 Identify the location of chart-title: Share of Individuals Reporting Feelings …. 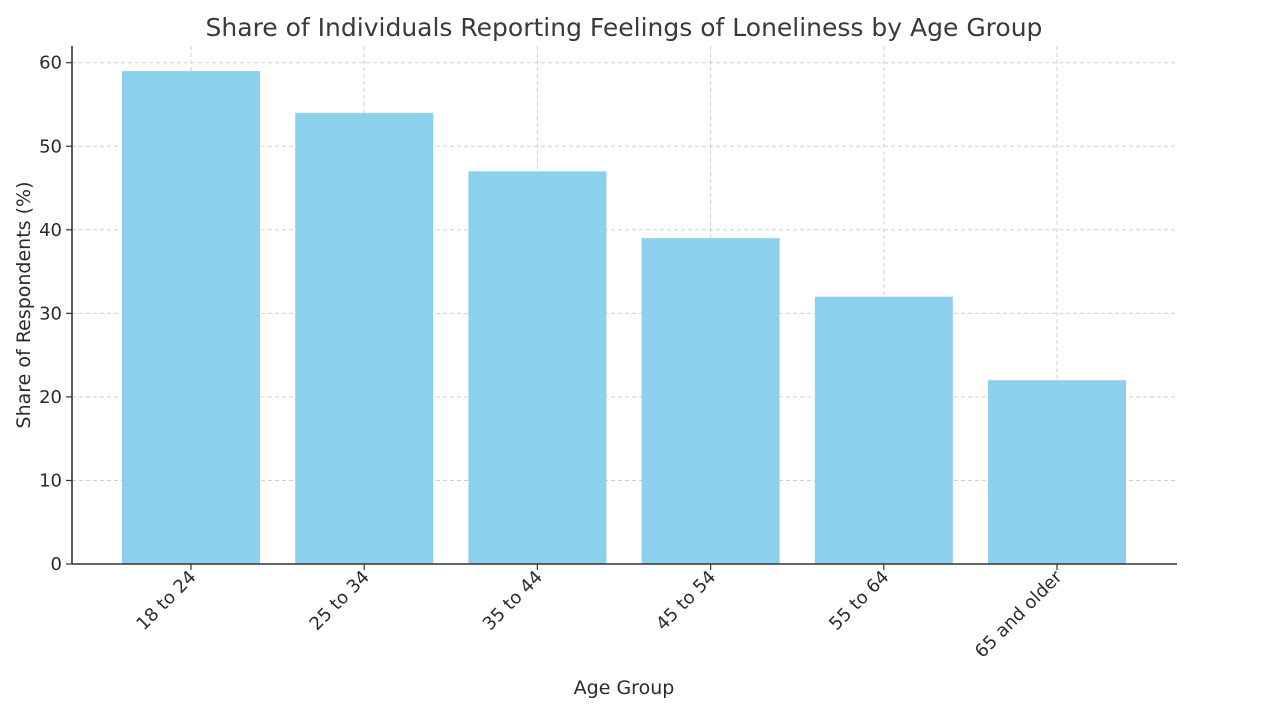
(624, 27).